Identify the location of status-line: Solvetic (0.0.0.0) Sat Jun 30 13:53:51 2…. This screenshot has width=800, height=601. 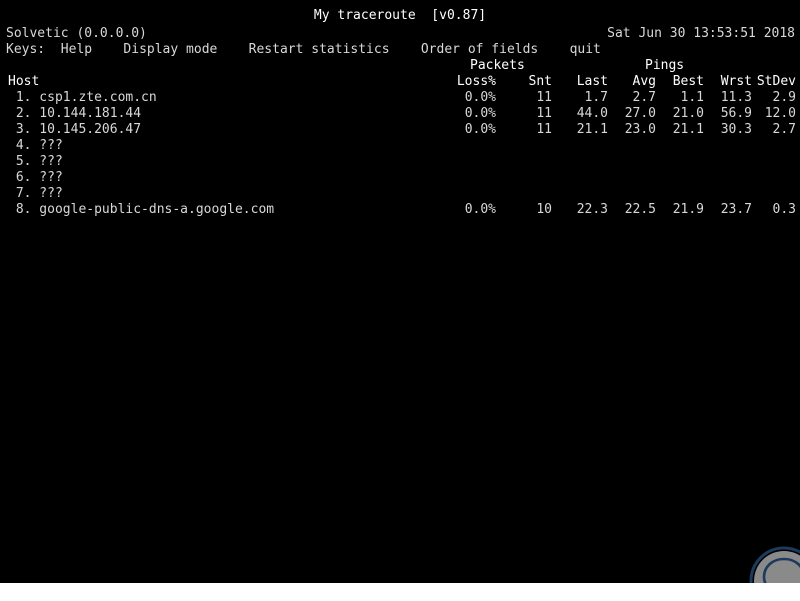
(400, 34).